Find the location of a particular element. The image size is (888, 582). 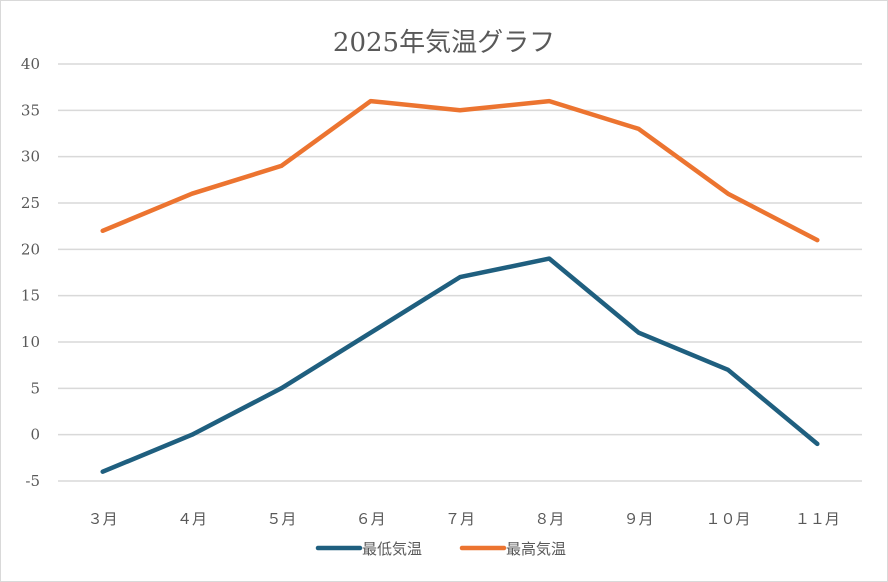

legend: 最低気温 最高気温 is located at coordinates (440, 549).